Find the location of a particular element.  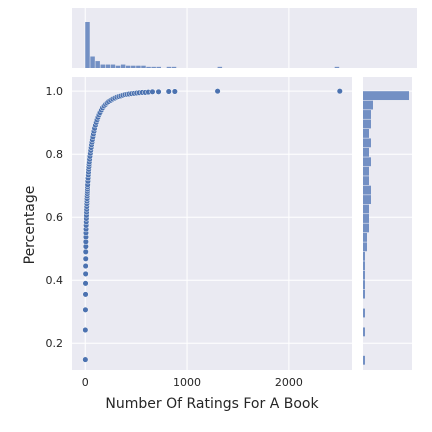

y-tick-label: 0.4 is located at coordinates (55, 280).